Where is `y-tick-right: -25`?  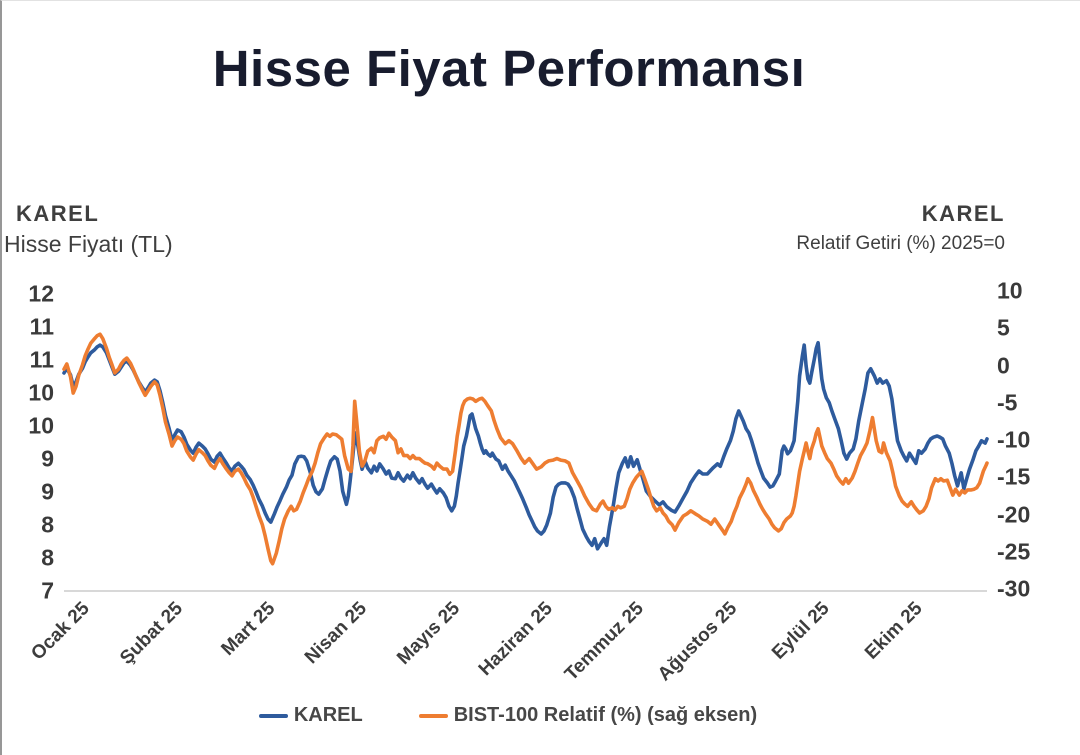
y-tick-right: -25 is located at coordinates (1014, 551).